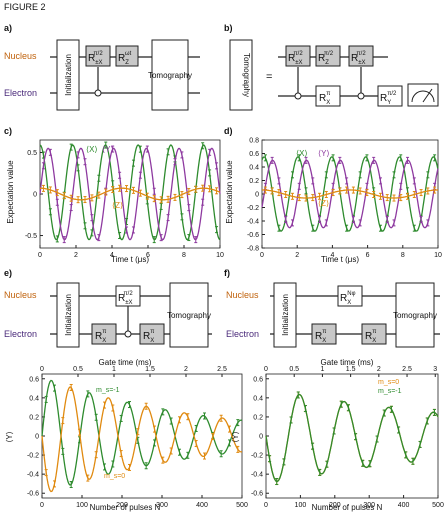 The width and height of the screenshot is (444, 514). What do you see at coordinates (427, 95) in the screenshot?
I see `meter-needle-icon` at bounding box center [427, 95].